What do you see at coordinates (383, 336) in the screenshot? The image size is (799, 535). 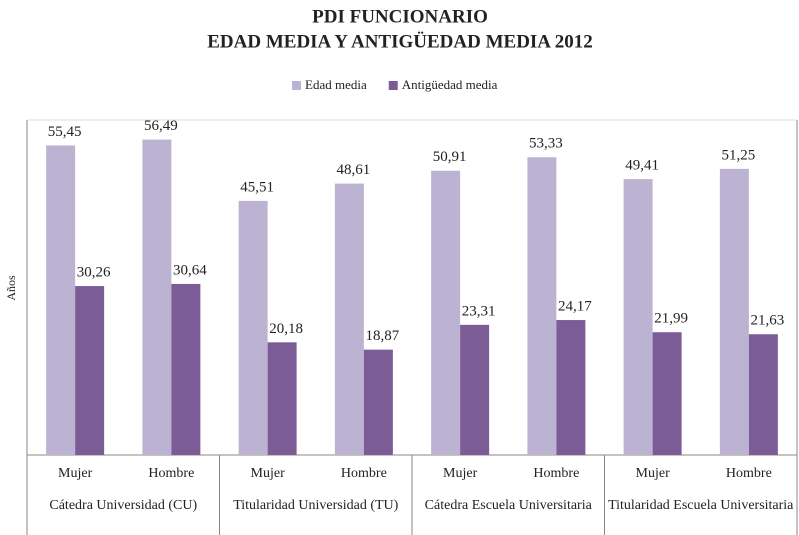 I see `data-label: 18,87` at bounding box center [383, 336].